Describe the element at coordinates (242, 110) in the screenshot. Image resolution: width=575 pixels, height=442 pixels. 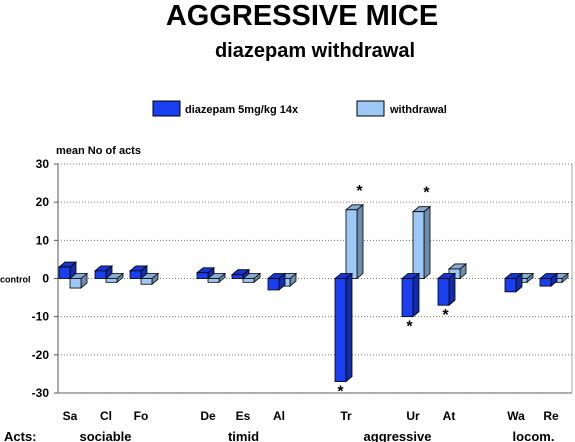
I see `legend-label-diazepam: diazepam 5mg/kg 14x` at that location.